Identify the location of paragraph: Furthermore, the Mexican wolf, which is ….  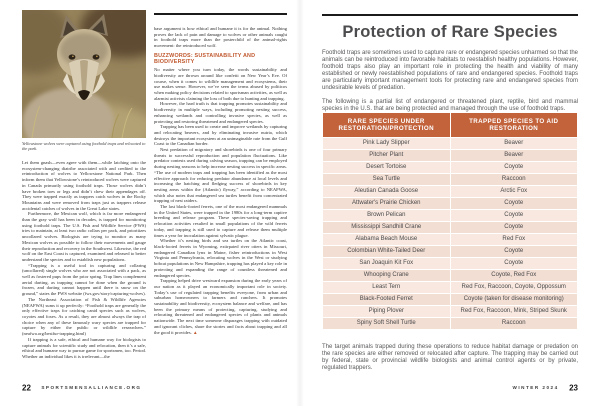
(84, 236).